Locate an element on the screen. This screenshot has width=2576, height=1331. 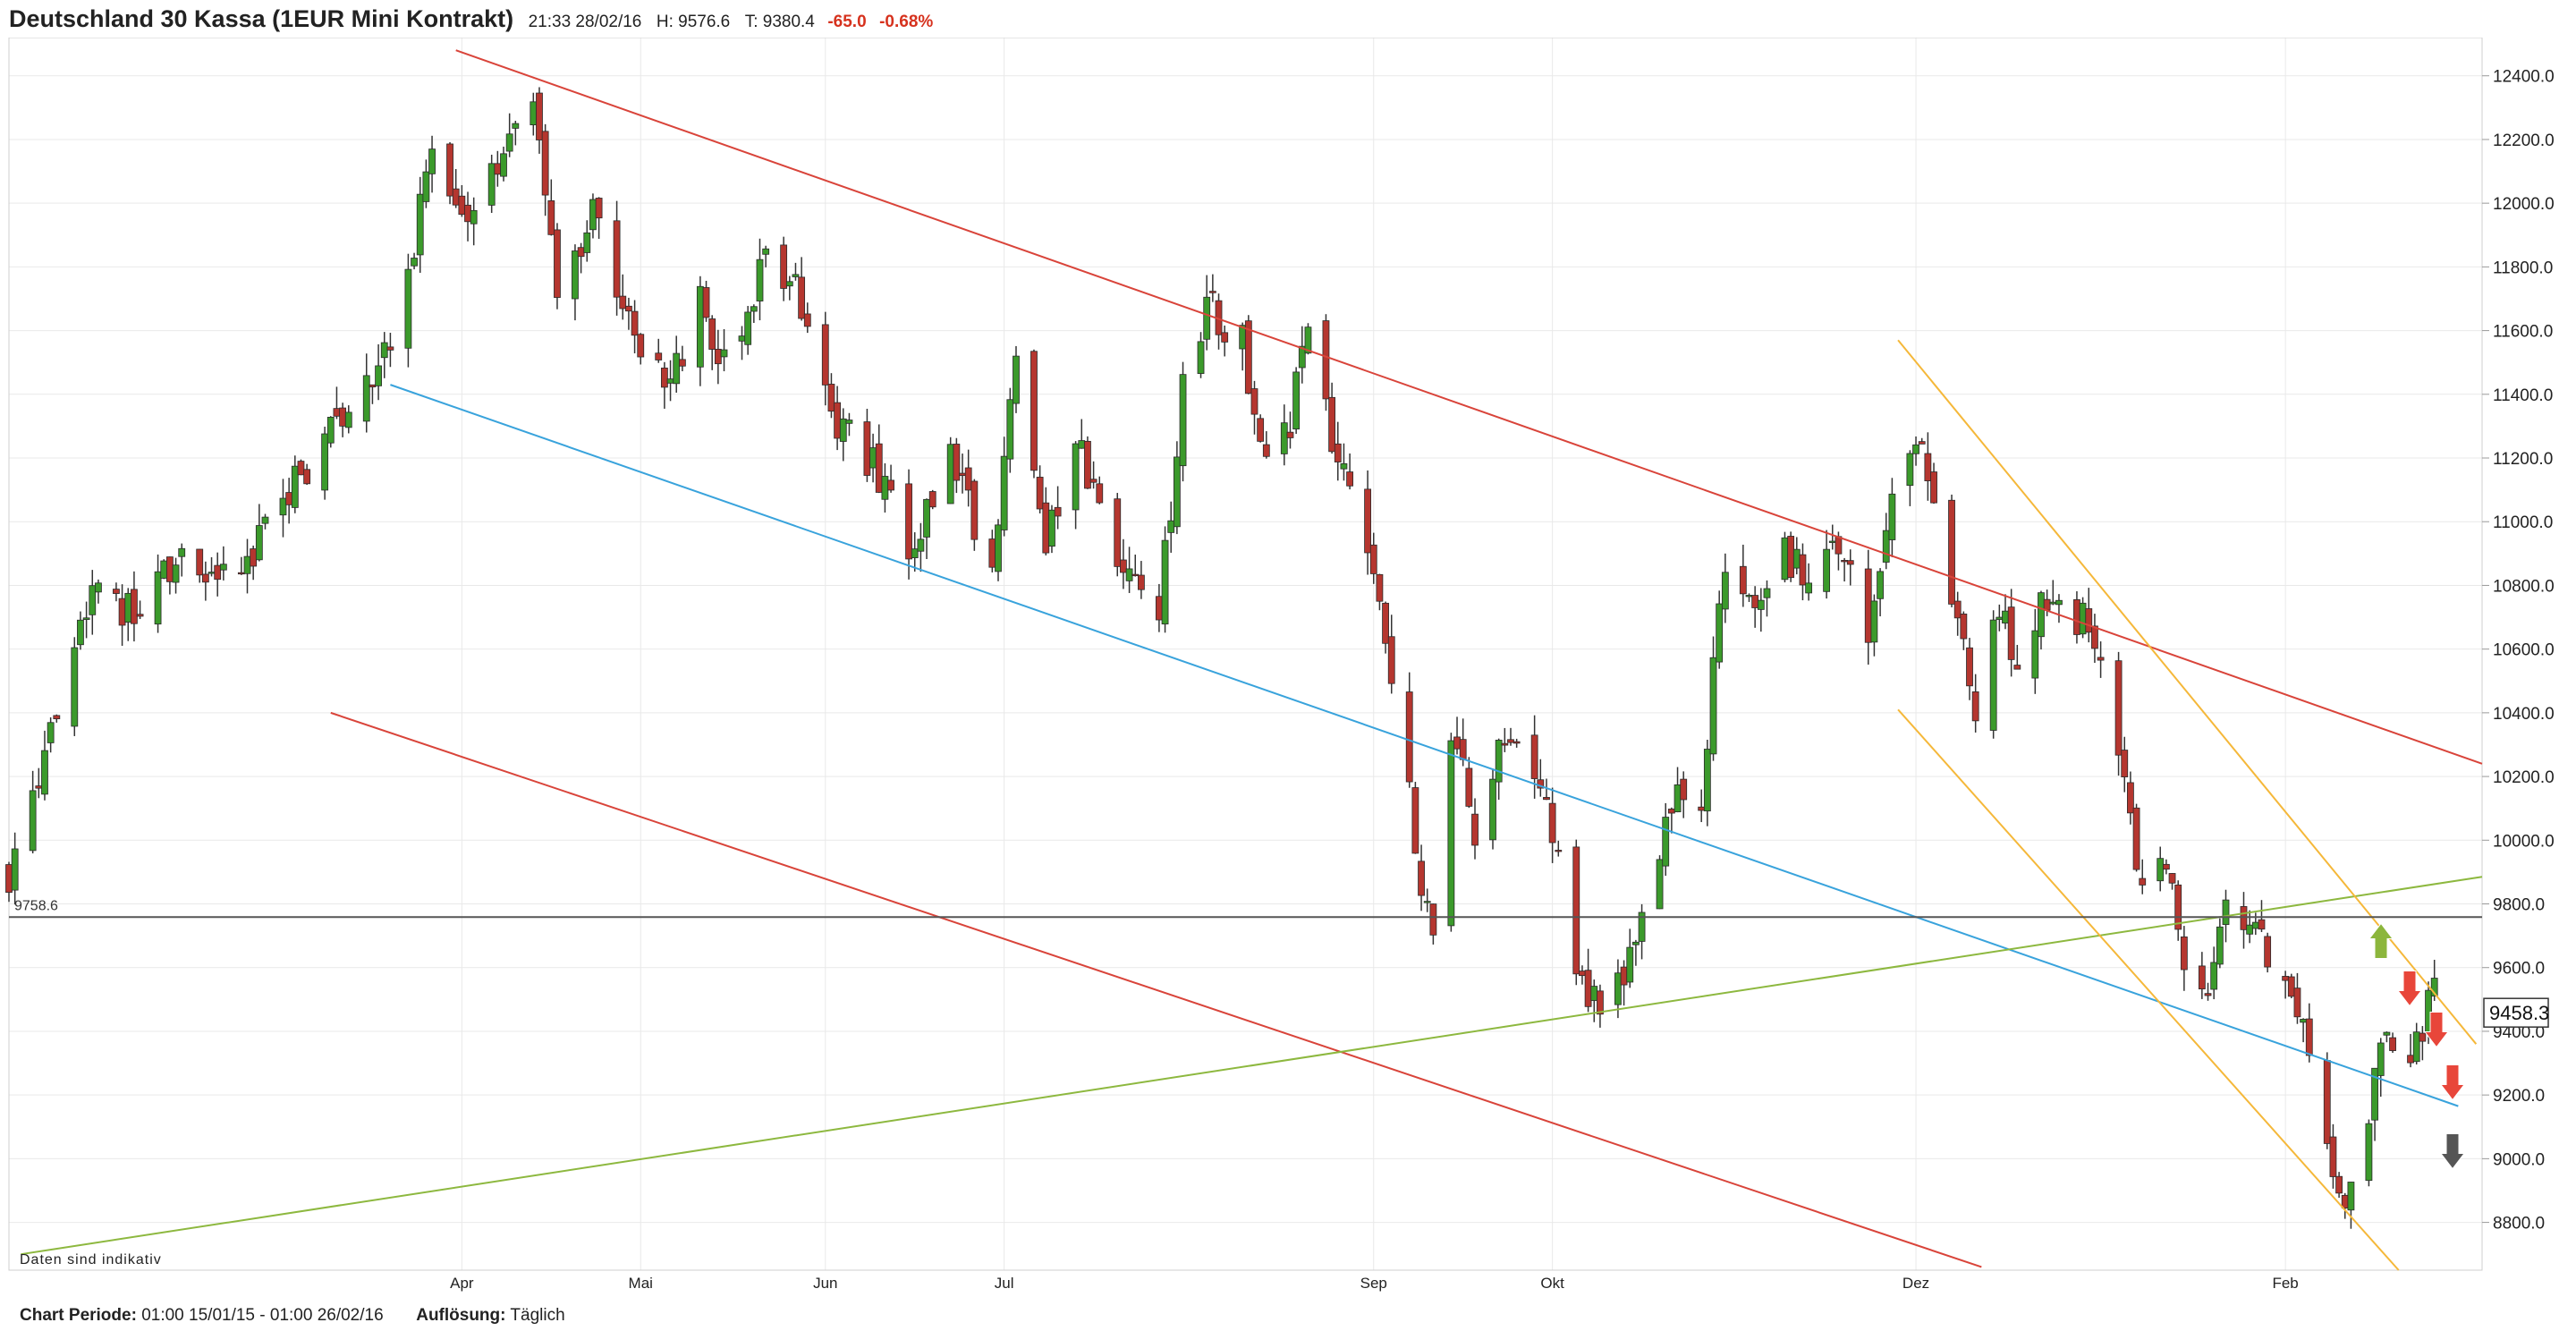
y-tick-label: 10200.0 is located at coordinates (2524, 778).